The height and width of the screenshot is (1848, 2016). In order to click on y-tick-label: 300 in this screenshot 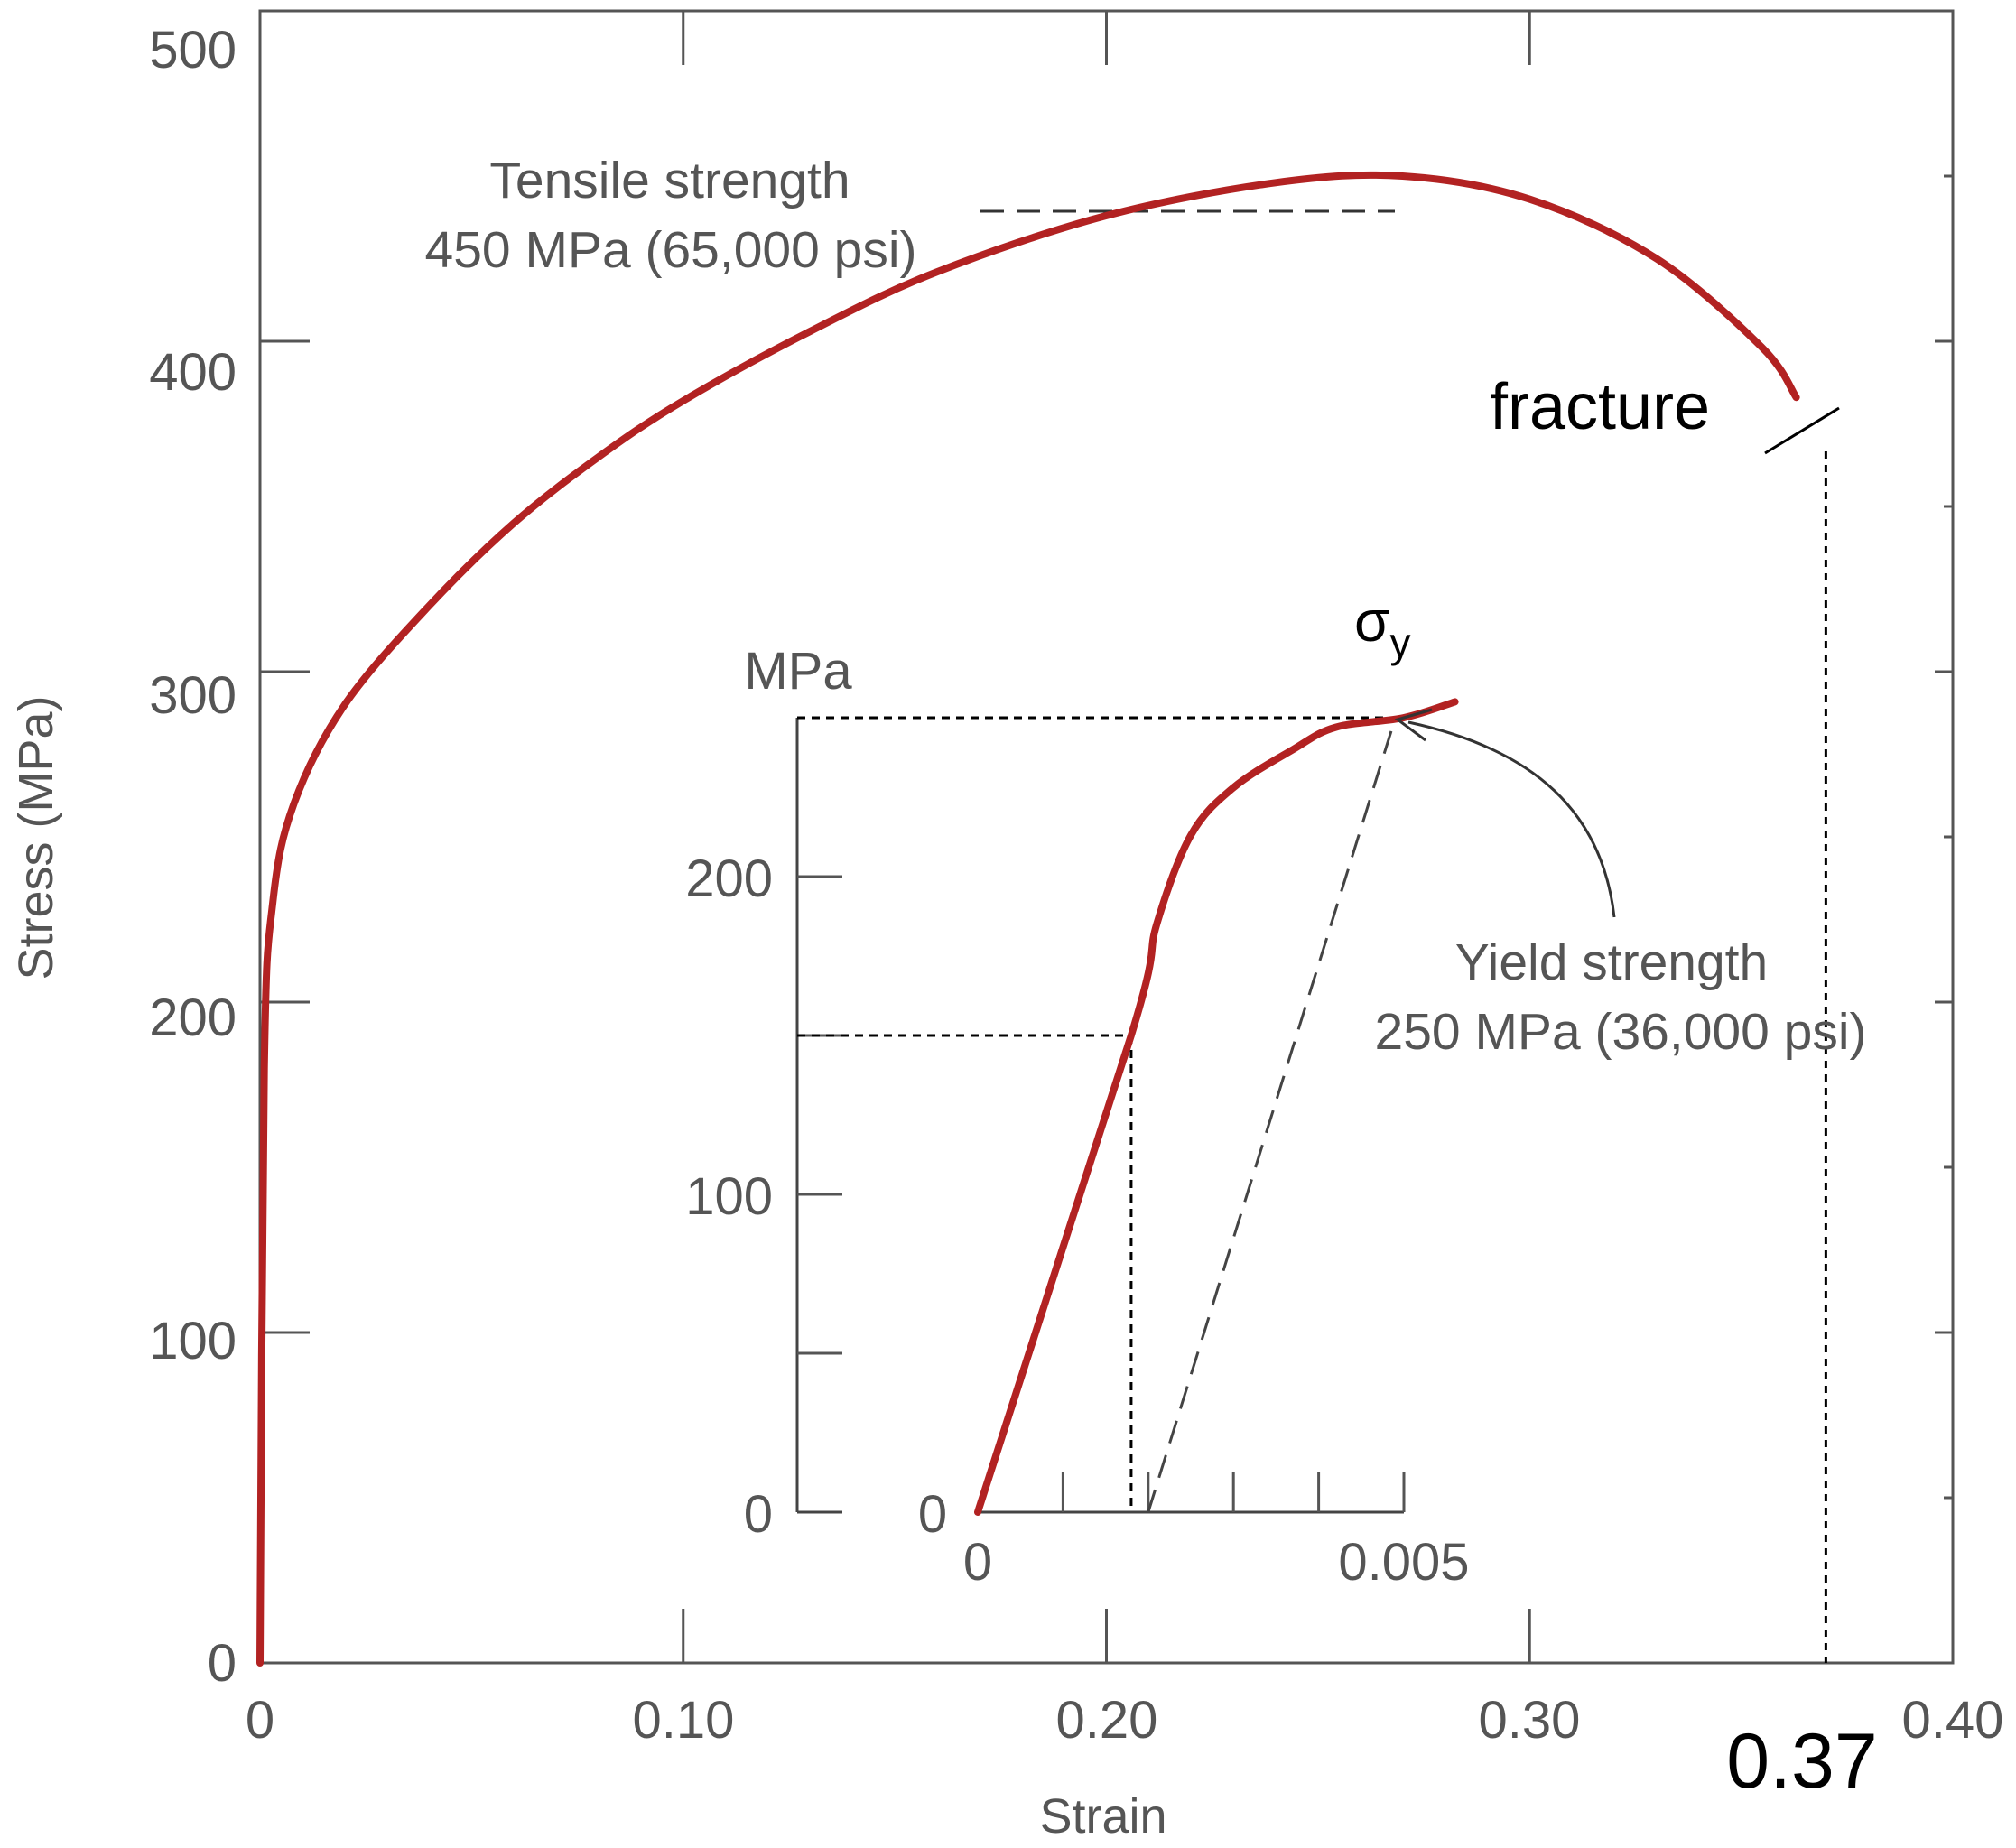, I will do `click(193, 695)`.